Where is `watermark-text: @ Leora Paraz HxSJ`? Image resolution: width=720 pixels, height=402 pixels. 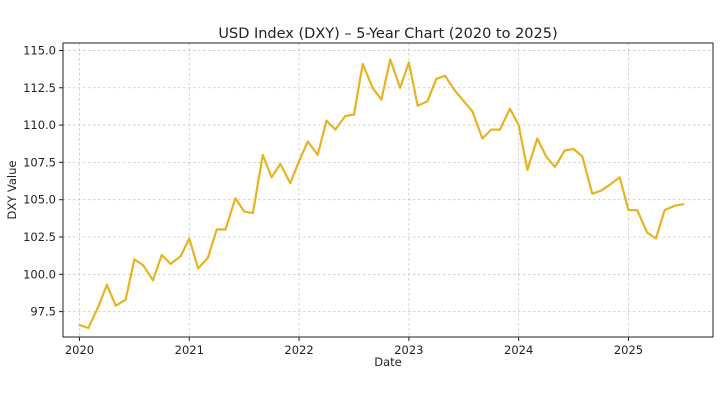
watermark-text: @ Leora Paraz HxSJ is located at coordinates (569, 379).